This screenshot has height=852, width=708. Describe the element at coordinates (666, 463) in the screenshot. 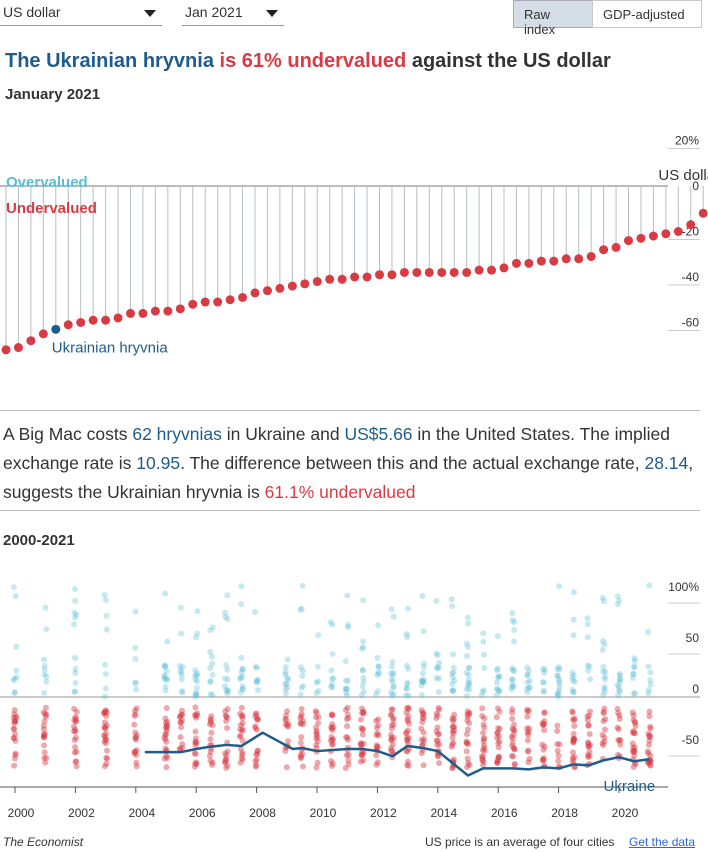

I see `desc-actual-rate: 28.14` at that location.